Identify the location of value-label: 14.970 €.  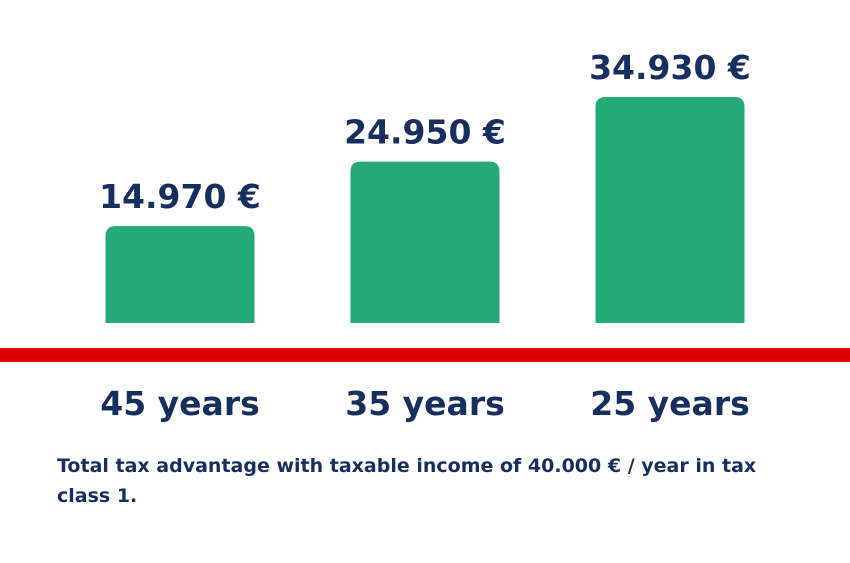
(180, 196).